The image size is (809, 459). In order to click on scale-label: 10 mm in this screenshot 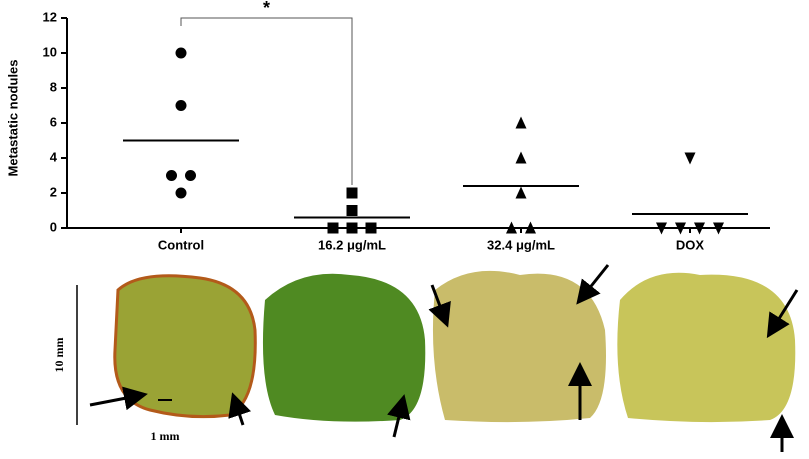, I will do `click(59, 355)`.